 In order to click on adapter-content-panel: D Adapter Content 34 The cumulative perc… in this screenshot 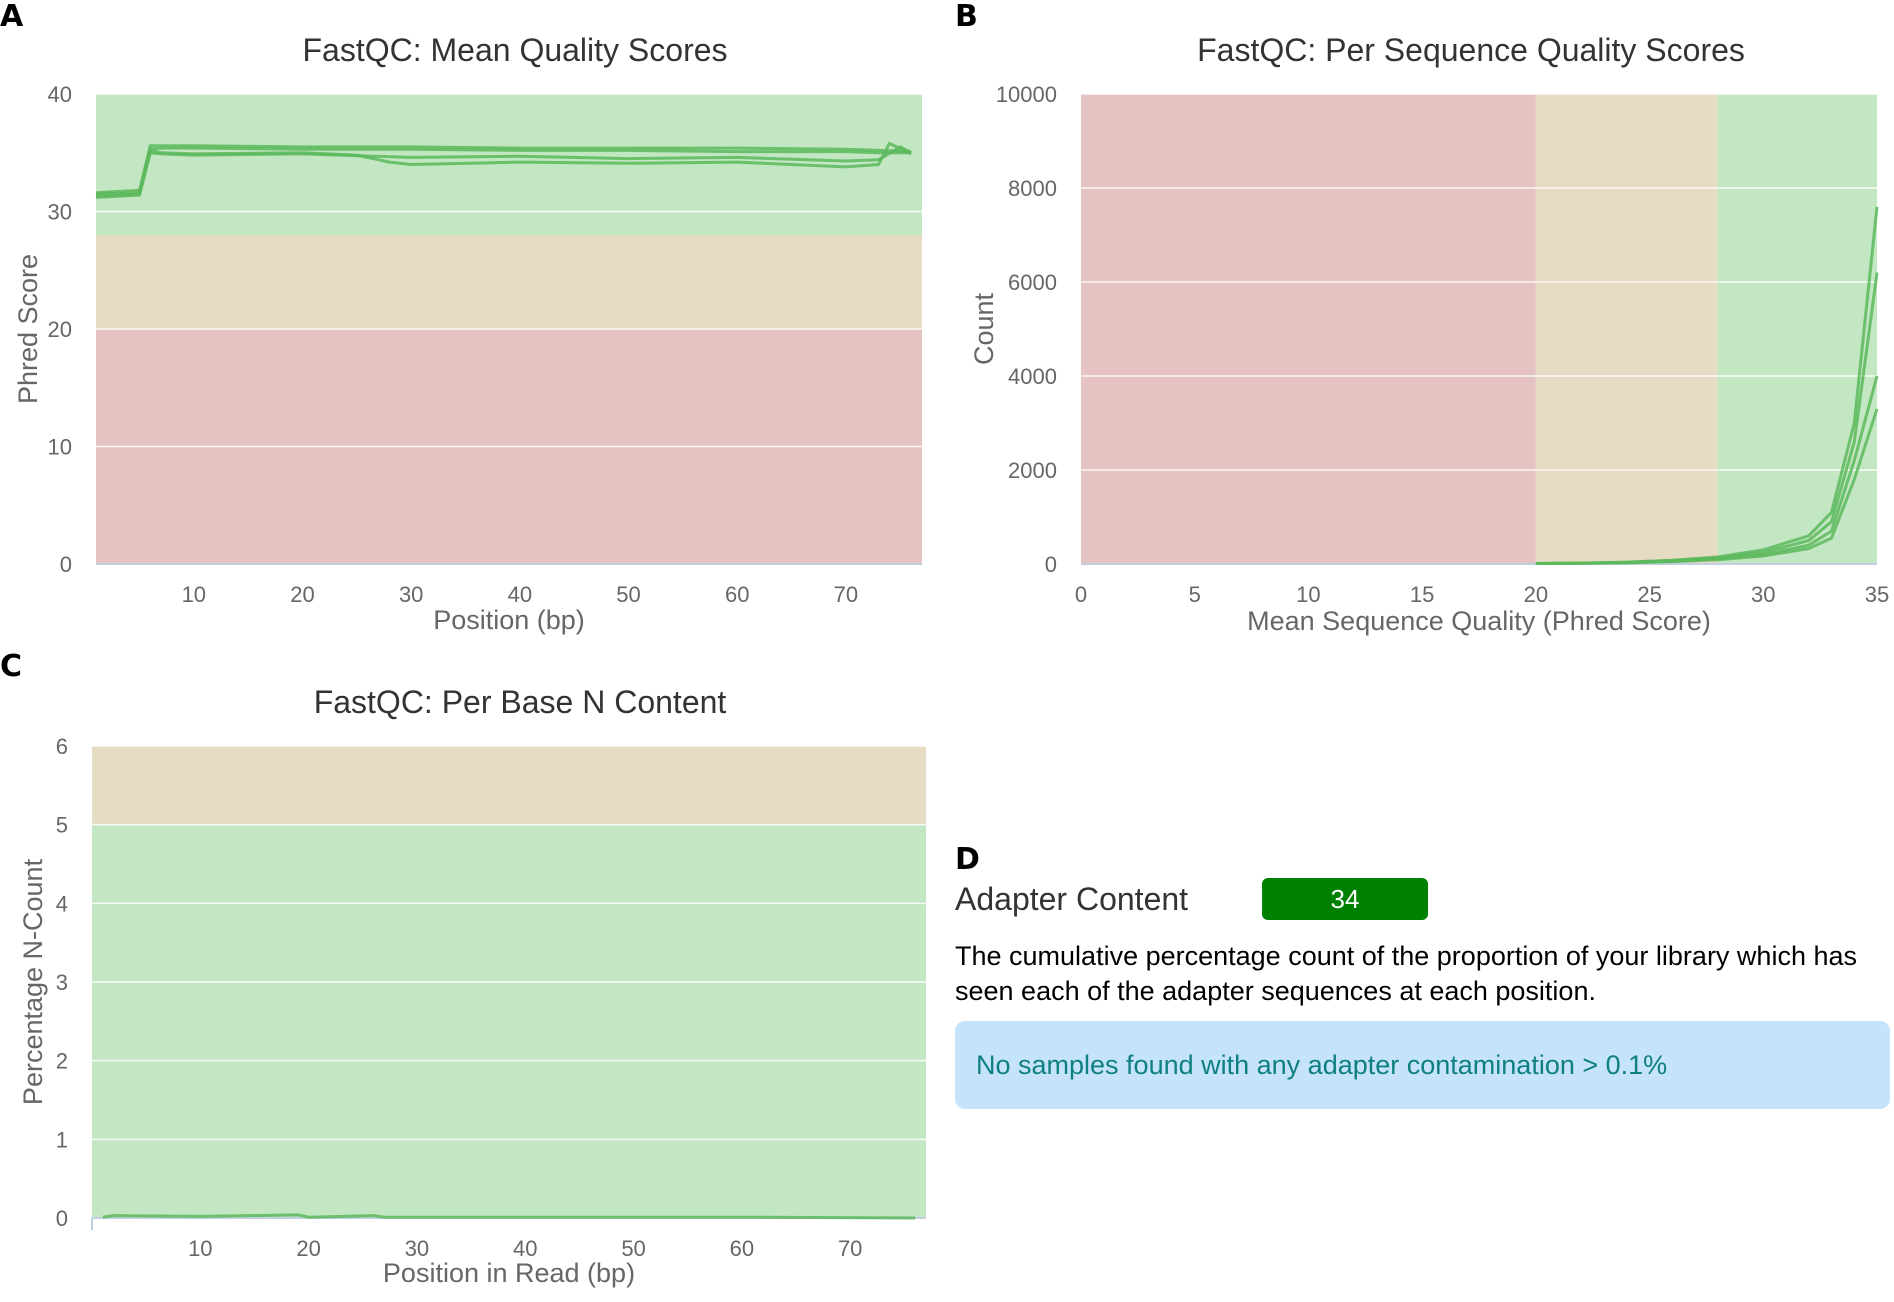, I will do `click(1422, 977)`.